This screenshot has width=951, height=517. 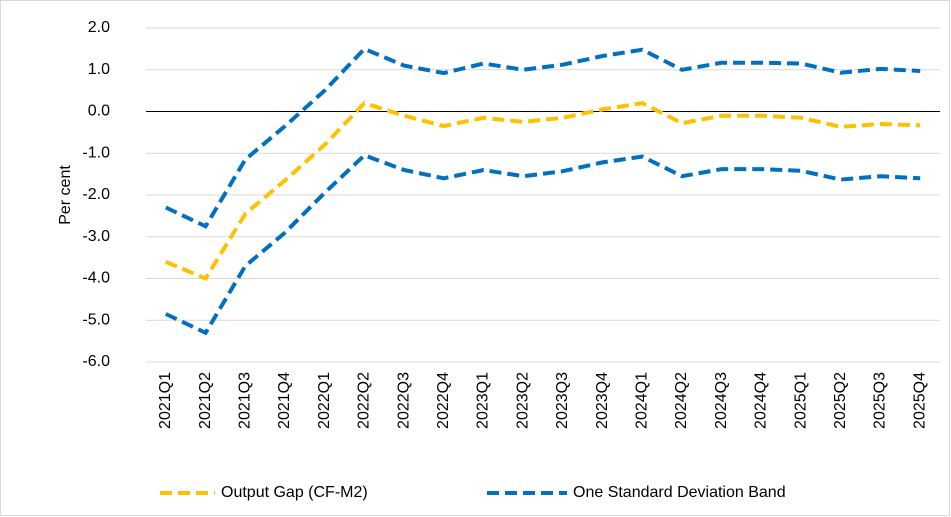 What do you see at coordinates (284, 400) in the screenshot?
I see `x-tick-label: 2021Q4` at bounding box center [284, 400].